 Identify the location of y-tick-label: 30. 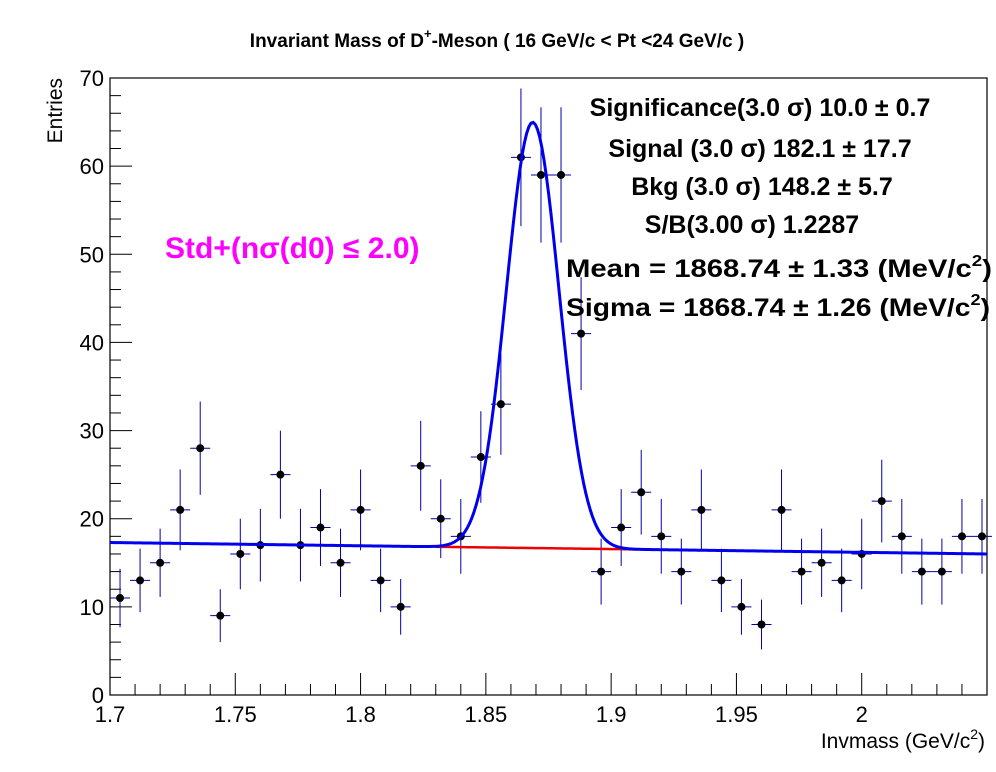
(92, 431).